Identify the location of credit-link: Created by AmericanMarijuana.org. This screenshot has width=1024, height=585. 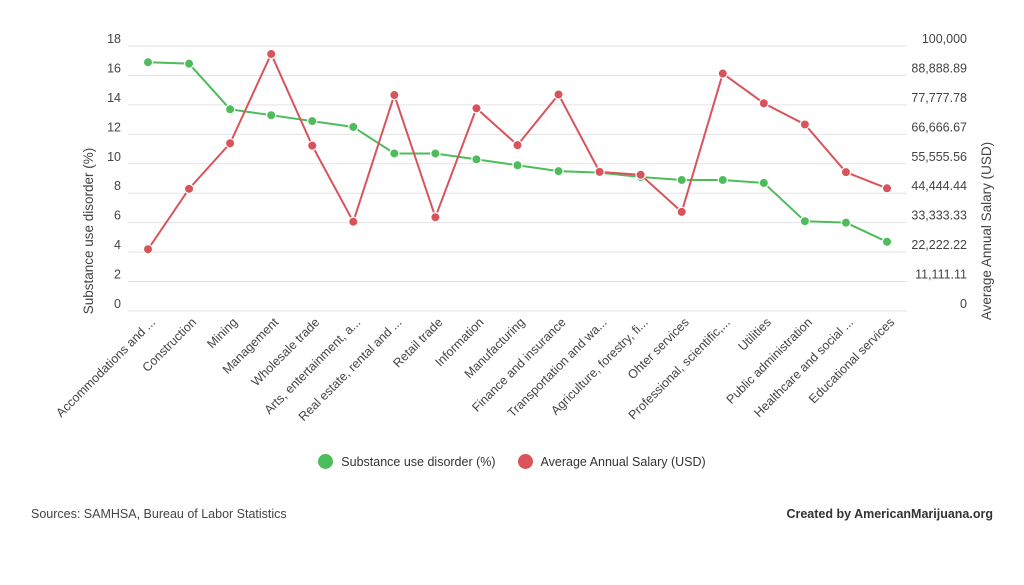
(889, 514).